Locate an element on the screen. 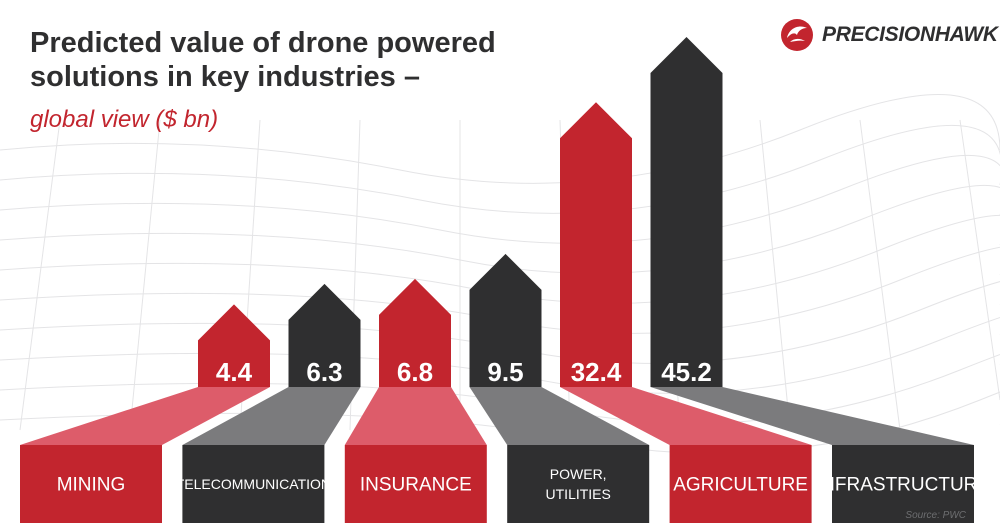 This screenshot has width=1000, height=530. precisionhawk-logo: PRECISIONHAWK is located at coordinates (889, 35).